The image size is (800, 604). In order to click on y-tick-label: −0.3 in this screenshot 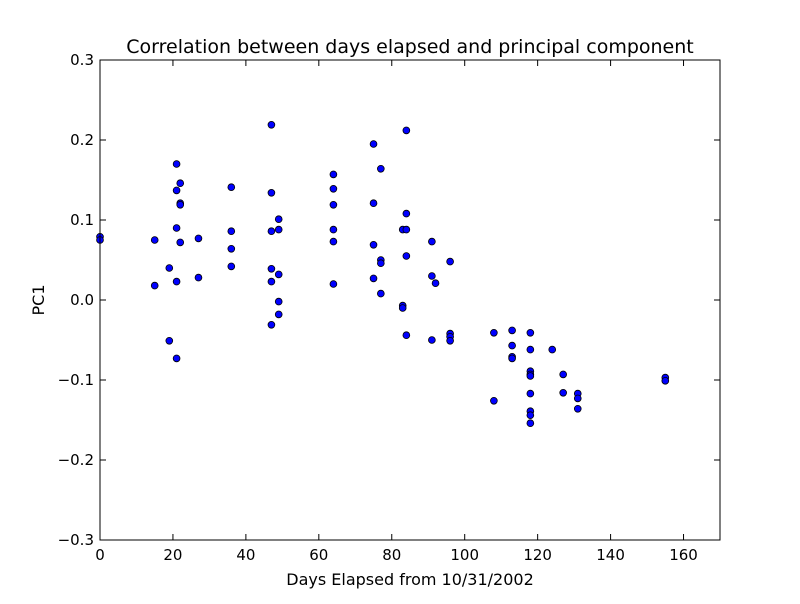, I will do `click(76, 540)`.